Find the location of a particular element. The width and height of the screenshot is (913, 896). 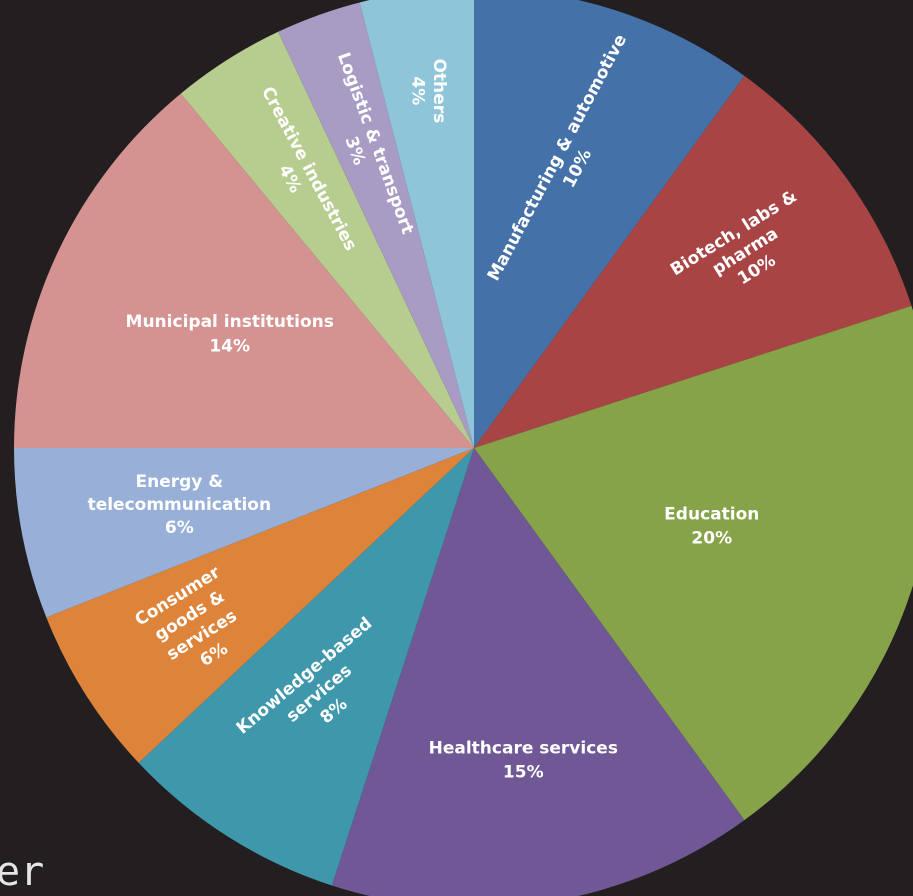

pie-slice-label-line: Education is located at coordinates (711, 514).